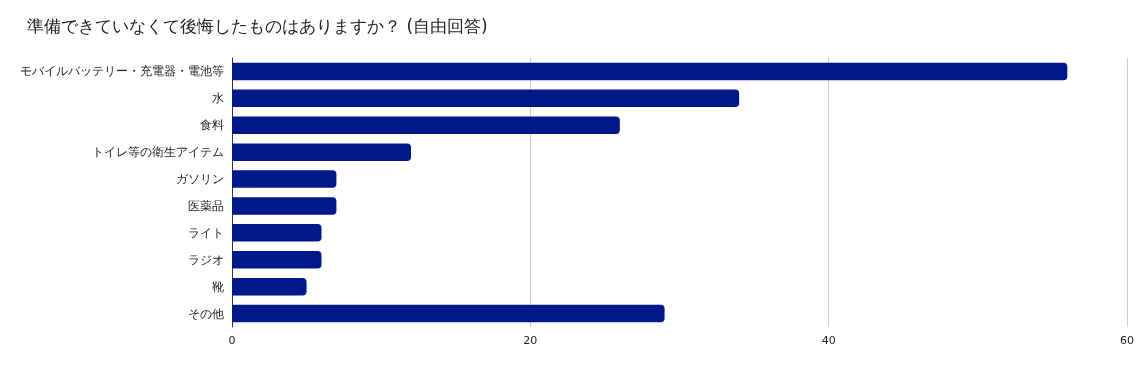 Image resolution: width=1146 pixels, height=371 pixels. Describe the element at coordinates (206, 313) in the screenshot. I see `y-tick-label: その他` at that location.